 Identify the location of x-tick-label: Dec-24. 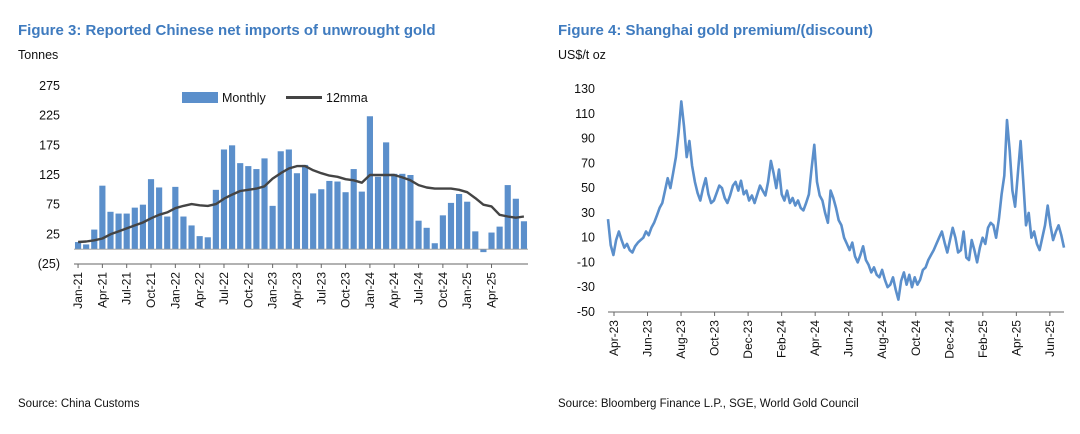
(949, 339).